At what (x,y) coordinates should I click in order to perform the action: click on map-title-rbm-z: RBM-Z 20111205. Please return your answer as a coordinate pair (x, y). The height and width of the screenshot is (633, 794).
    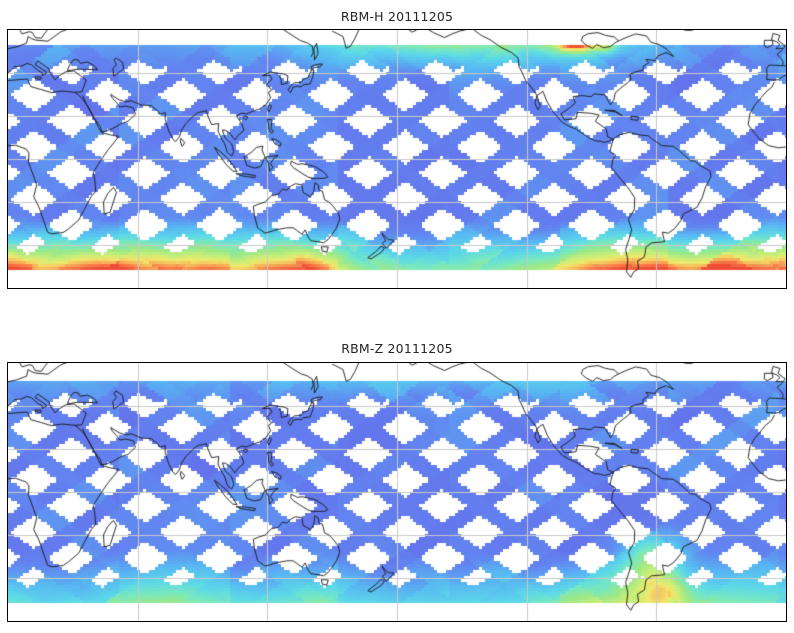
    Looking at the image, I should click on (397, 348).